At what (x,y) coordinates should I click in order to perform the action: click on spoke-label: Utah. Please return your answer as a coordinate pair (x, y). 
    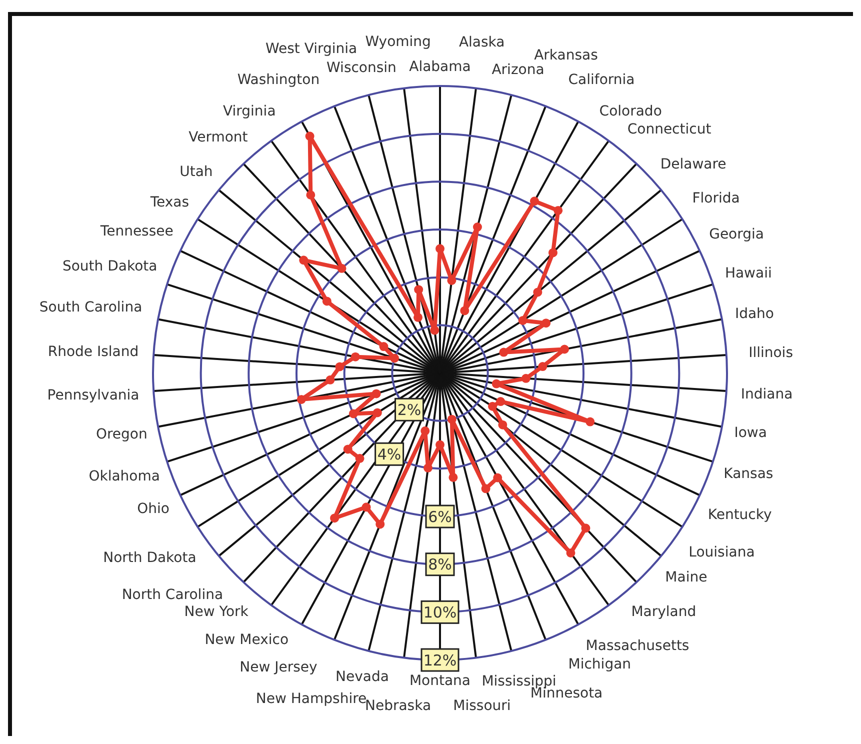
    Looking at the image, I should click on (196, 172).